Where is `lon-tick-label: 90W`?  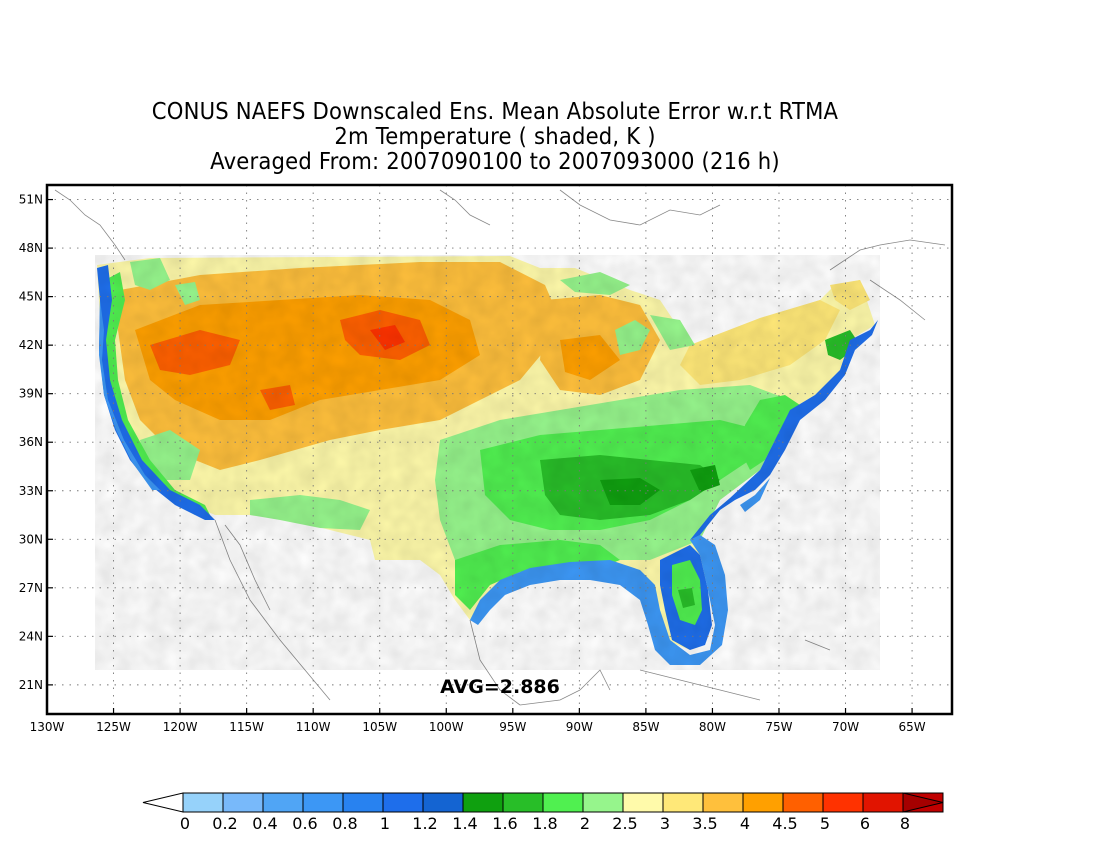
lon-tick-label: 90W is located at coordinates (579, 727).